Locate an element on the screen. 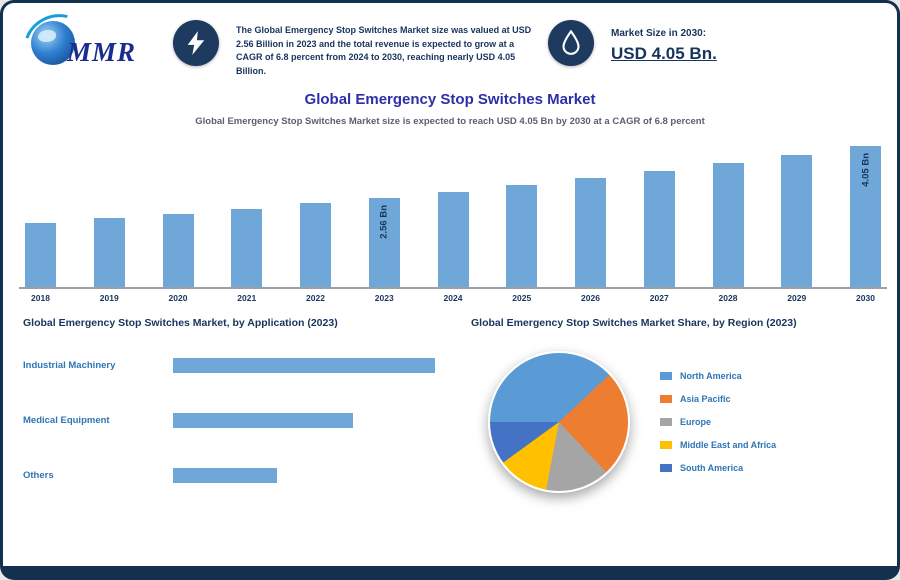 The width and height of the screenshot is (900, 580). bar-2024 is located at coordinates (453, 239).